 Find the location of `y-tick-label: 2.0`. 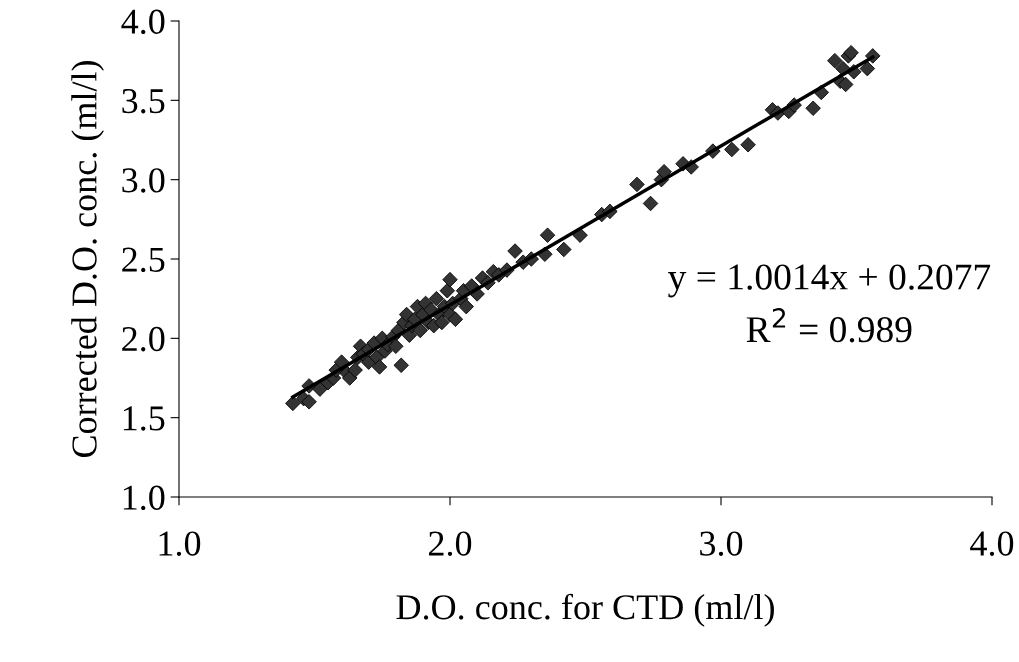

y-tick-label: 2.0 is located at coordinates (143, 339).